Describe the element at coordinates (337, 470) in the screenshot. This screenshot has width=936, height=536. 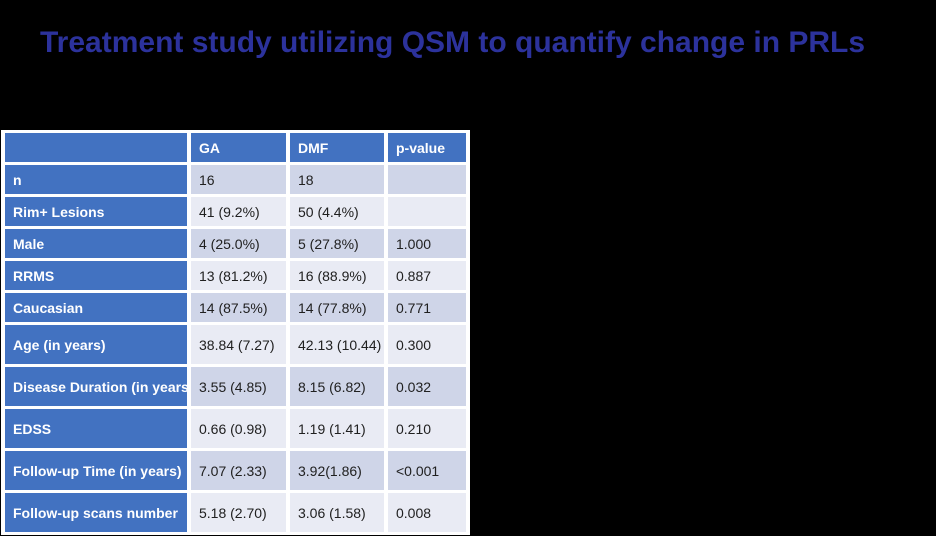
I see `table-cell: 3.92(1.86)` at that location.